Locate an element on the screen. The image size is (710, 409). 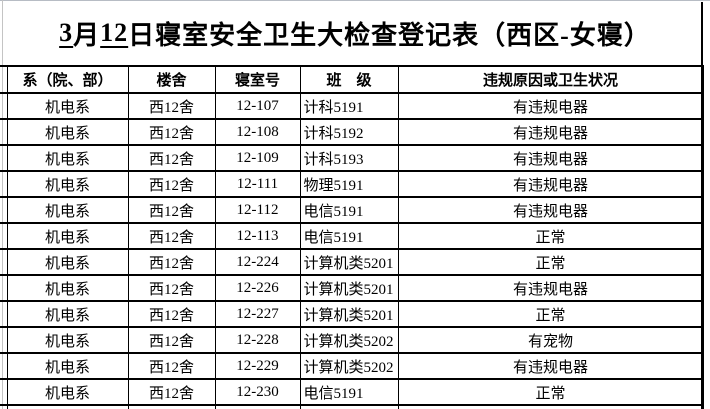
cell-r4-c0: 机电系 is located at coordinates (67, 210).